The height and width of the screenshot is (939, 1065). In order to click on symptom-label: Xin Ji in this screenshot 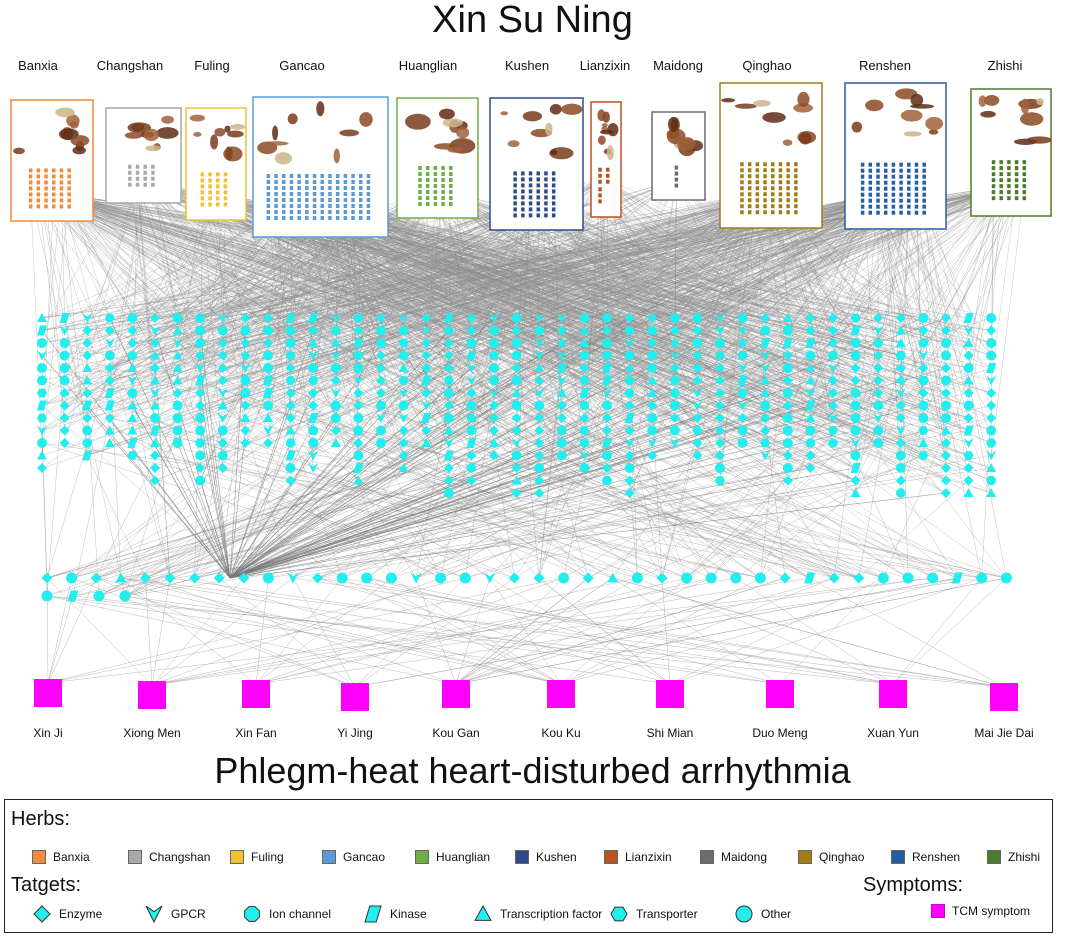, I will do `click(48, 733)`.